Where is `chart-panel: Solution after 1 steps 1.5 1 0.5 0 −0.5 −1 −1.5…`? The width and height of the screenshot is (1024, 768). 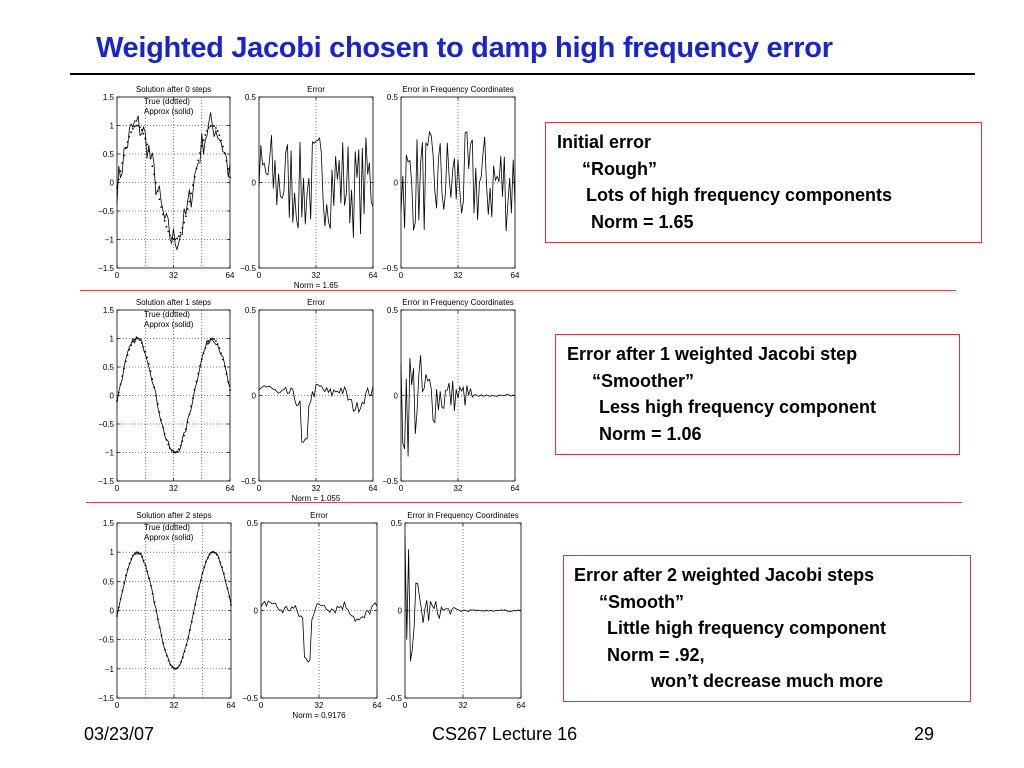 chart-panel: Solution after 1 steps 1.5 1 0.5 0 −0.5 −1 −1.5… is located at coordinates (166, 395).